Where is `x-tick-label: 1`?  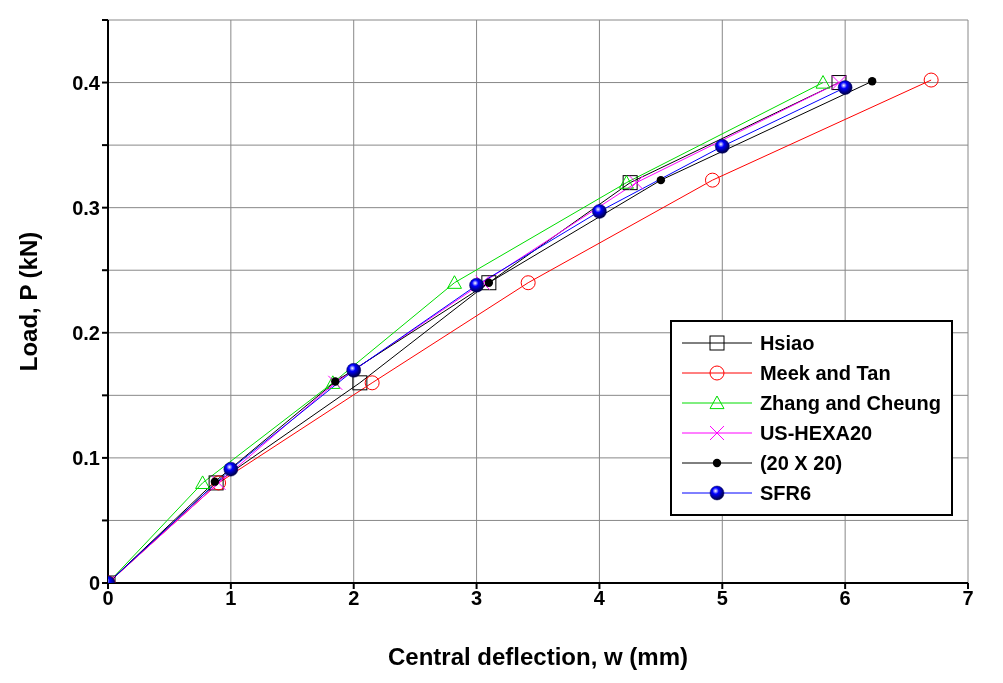
x-tick-label: 1 is located at coordinates (231, 598).